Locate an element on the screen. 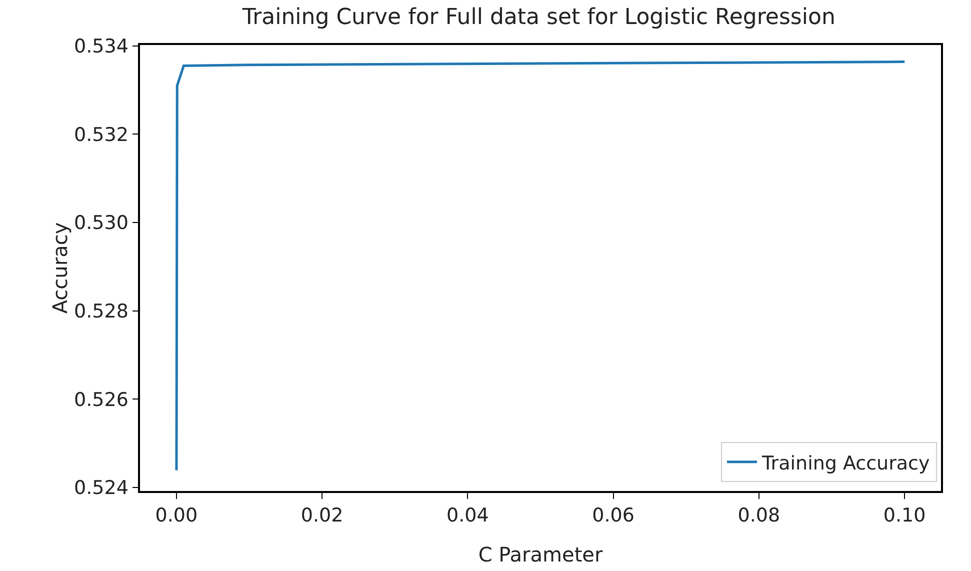 The height and width of the screenshot is (571, 971). legend-label: Training Accuracy is located at coordinates (845, 463).